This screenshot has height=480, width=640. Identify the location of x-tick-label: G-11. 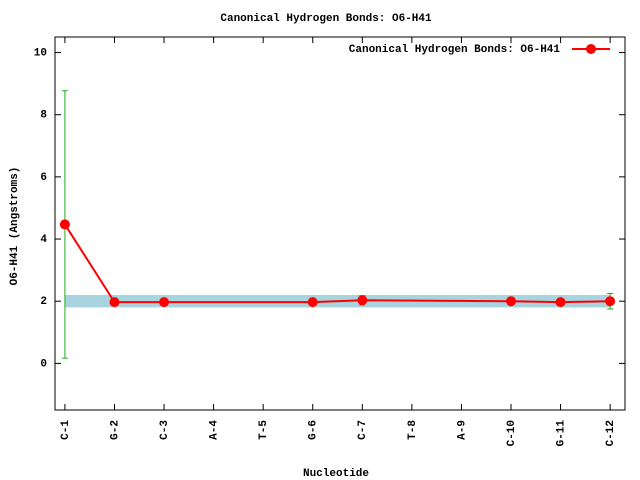
(561, 433).